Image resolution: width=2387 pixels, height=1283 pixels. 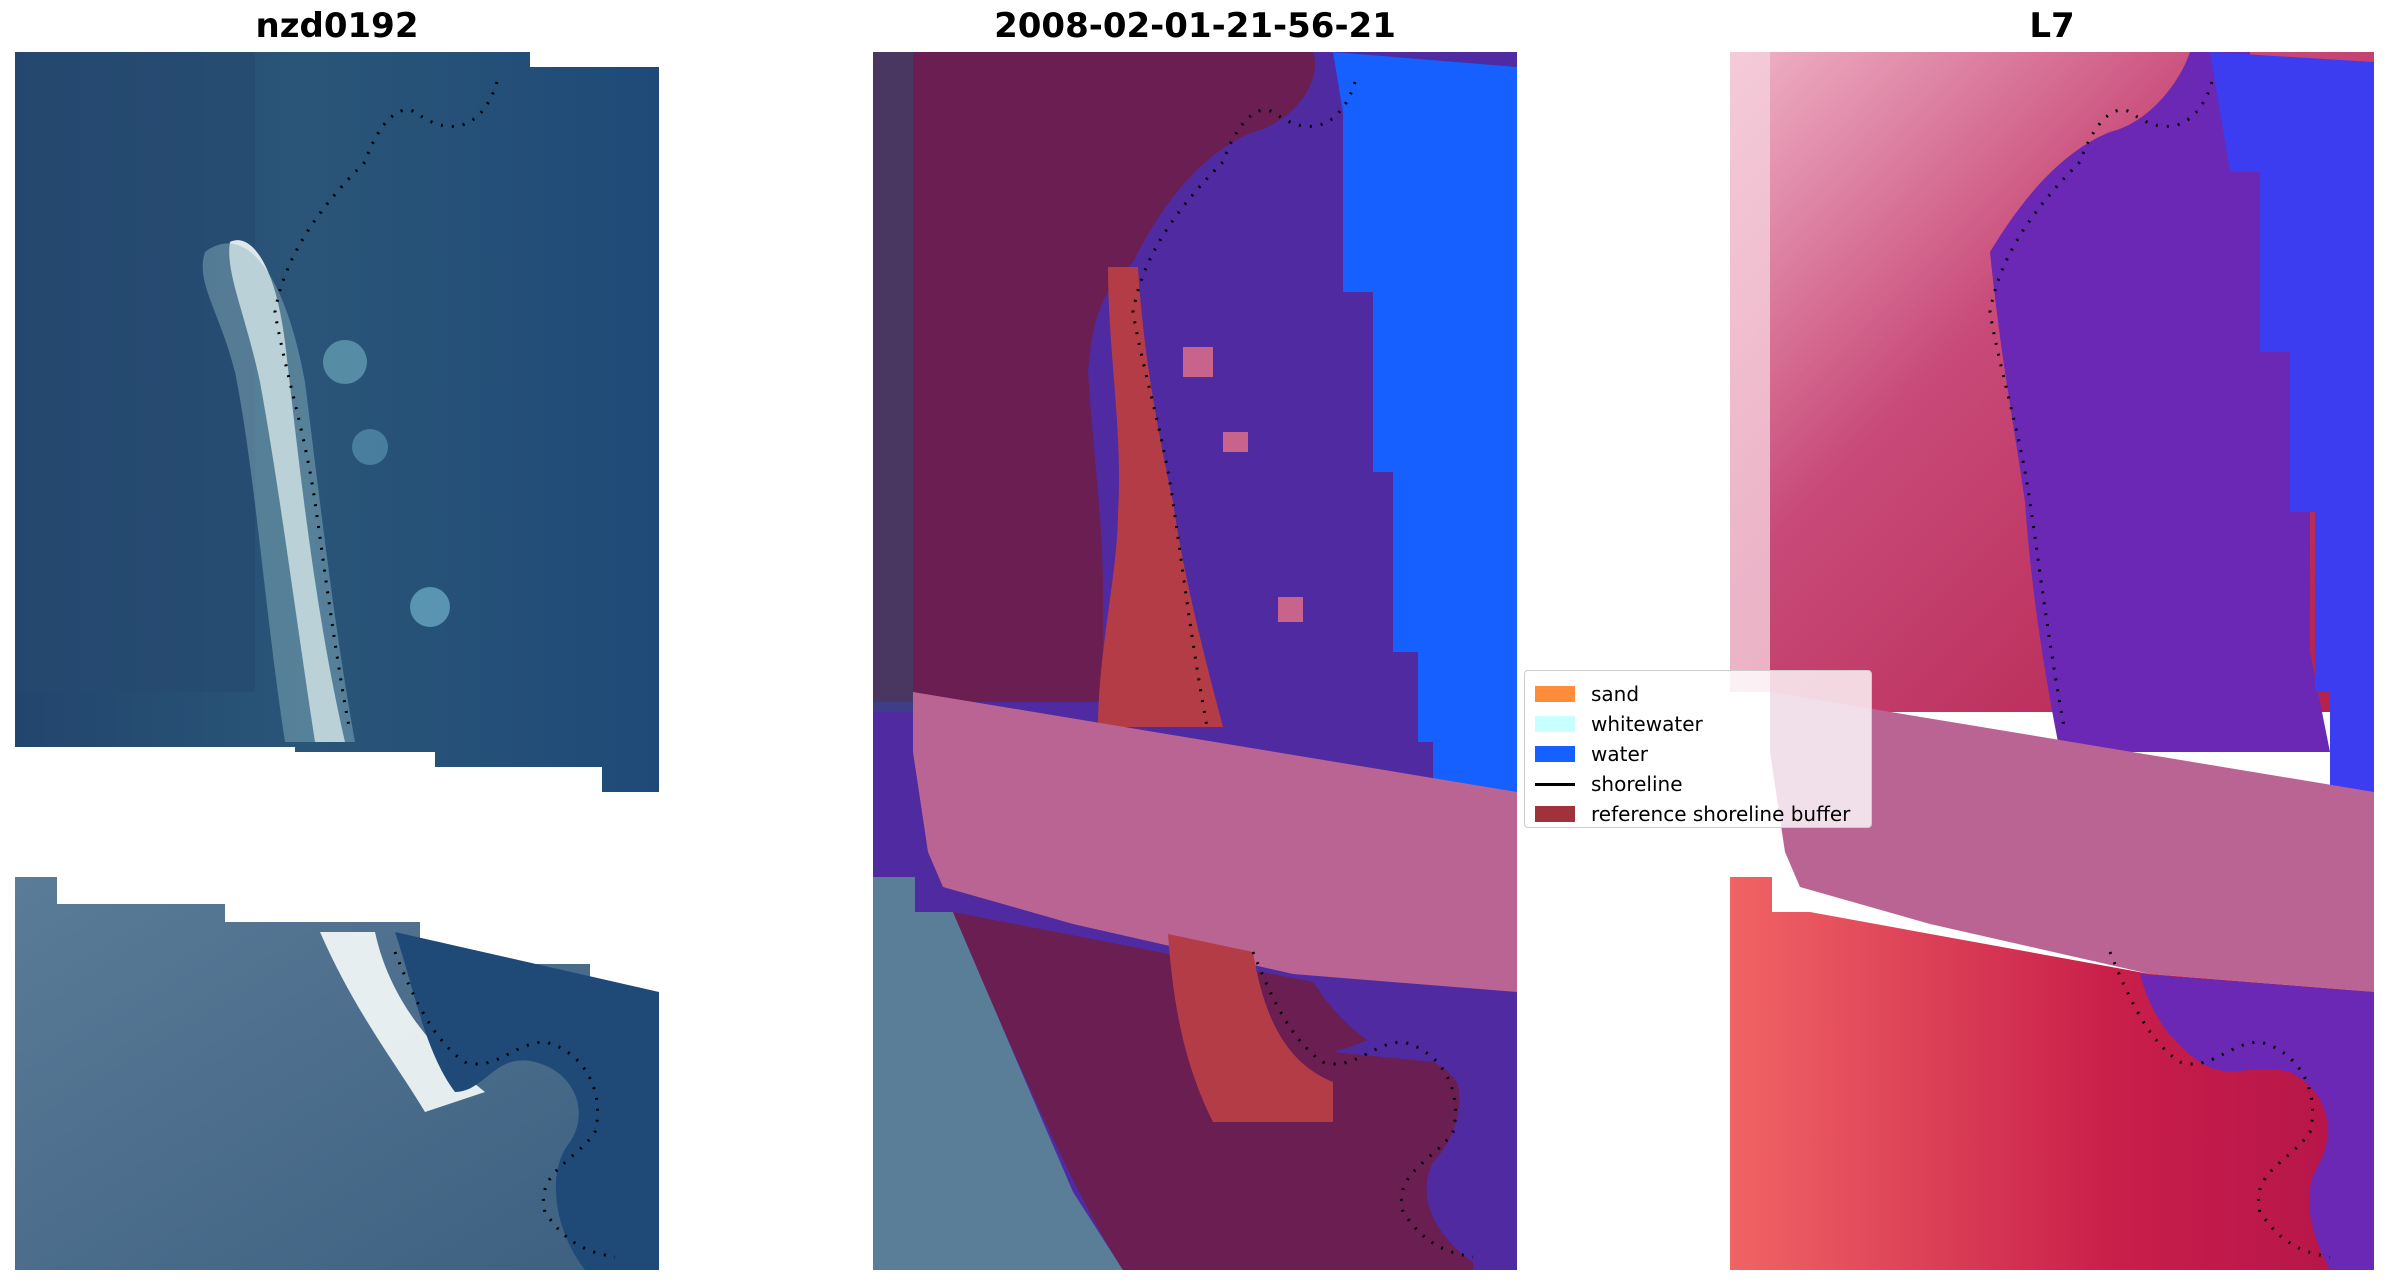 I want to click on rgb-underlay-left, so click(x=893, y=382).